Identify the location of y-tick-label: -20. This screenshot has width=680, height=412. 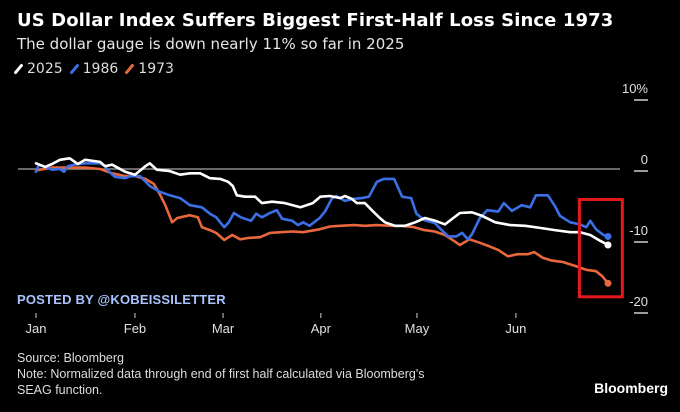
(638, 301).